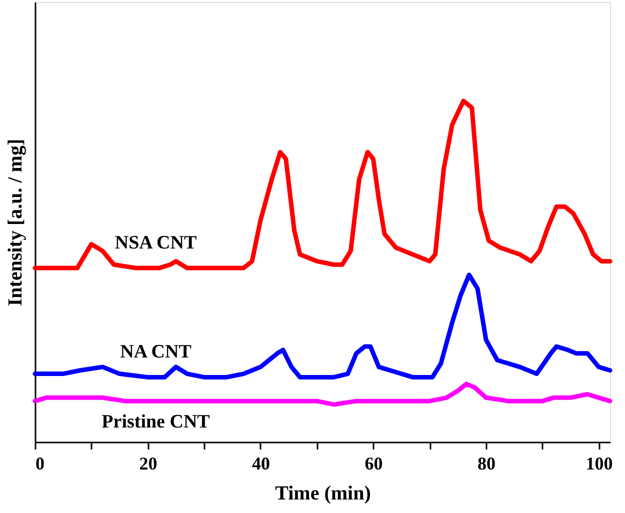 Image resolution: width=625 pixels, height=513 pixels. Describe the element at coordinates (148, 464) in the screenshot. I see `x-tick-label: 20` at that location.